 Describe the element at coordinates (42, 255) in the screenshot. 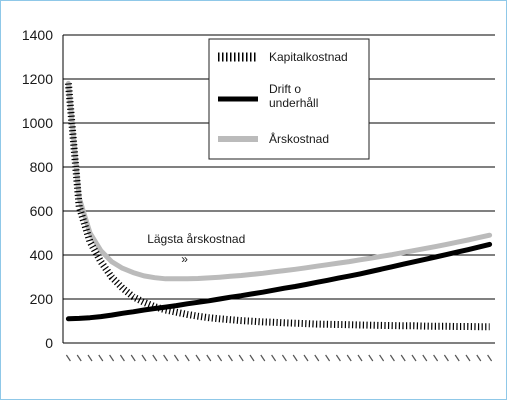

I see `y-tick-label: 400` at that location.